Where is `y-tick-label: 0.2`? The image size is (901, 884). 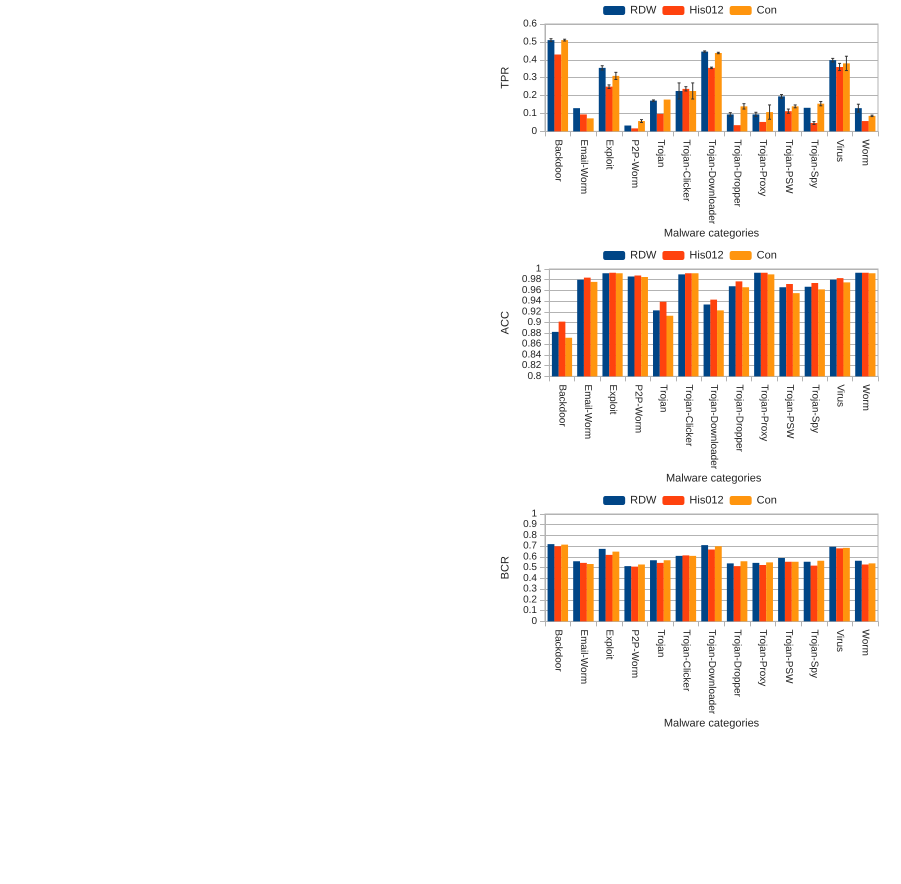 y-tick-label: 0.2 is located at coordinates (530, 96).